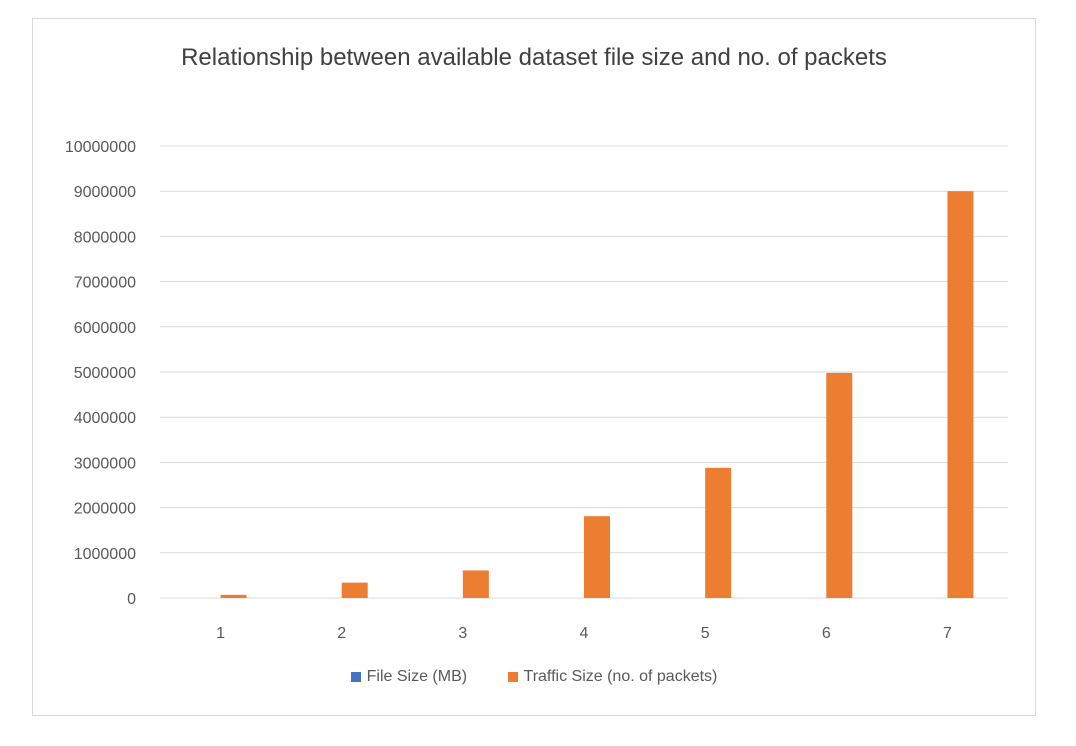  I want to click on y-tick-label: 1000000, so click(105, 554).